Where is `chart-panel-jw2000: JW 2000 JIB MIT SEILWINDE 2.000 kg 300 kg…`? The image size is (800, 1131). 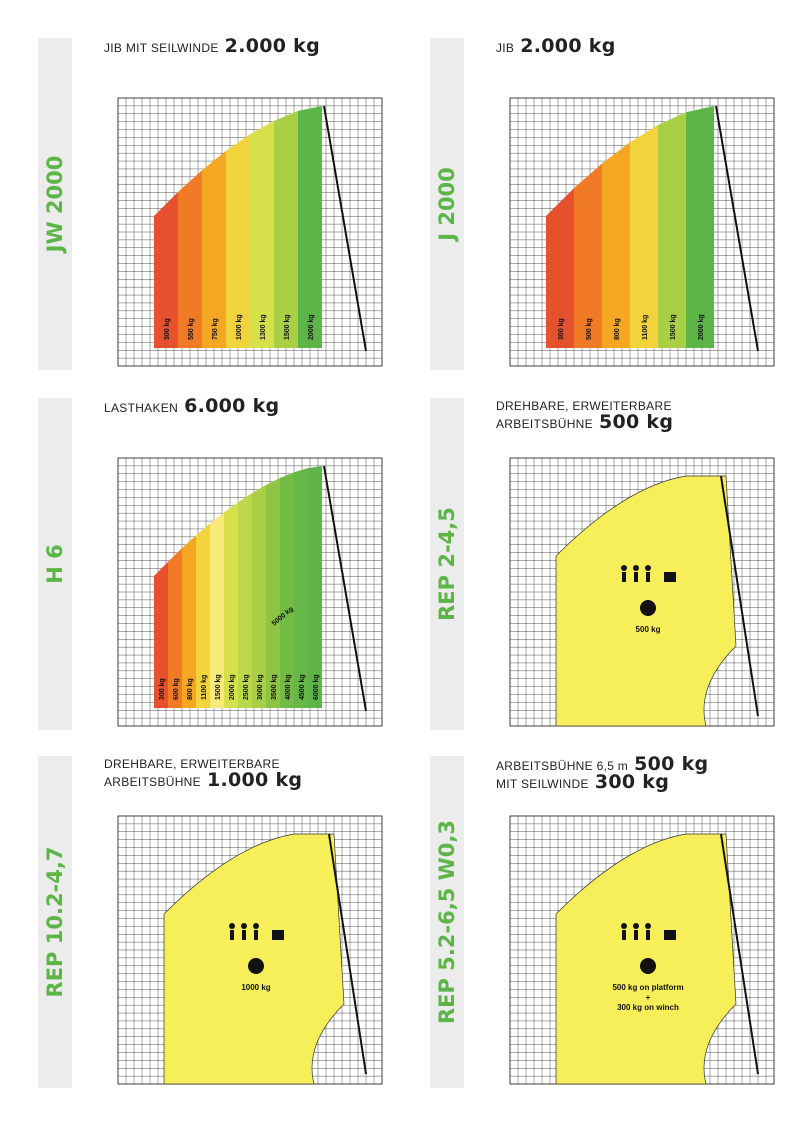 chart-panel-jw2000: JW 2000 JIB MIT SEILWINDE 2.000 kg 300 kg… is located at coordinates (218, 210).